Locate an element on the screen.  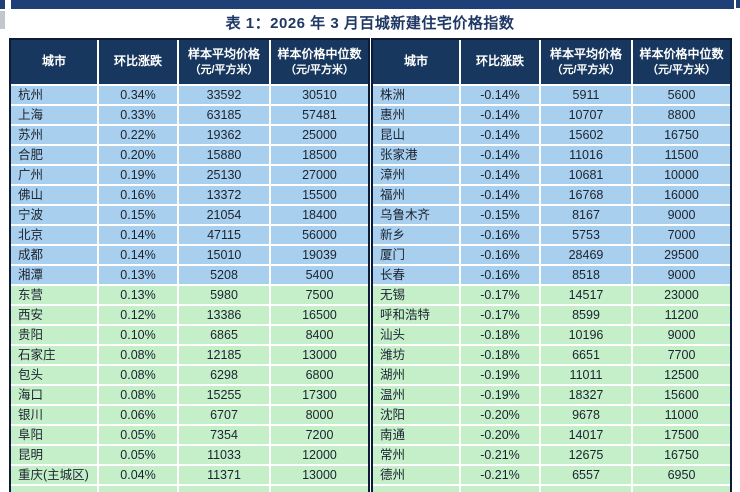
avg-cell: 8518 is located at coordinates (586, 275).